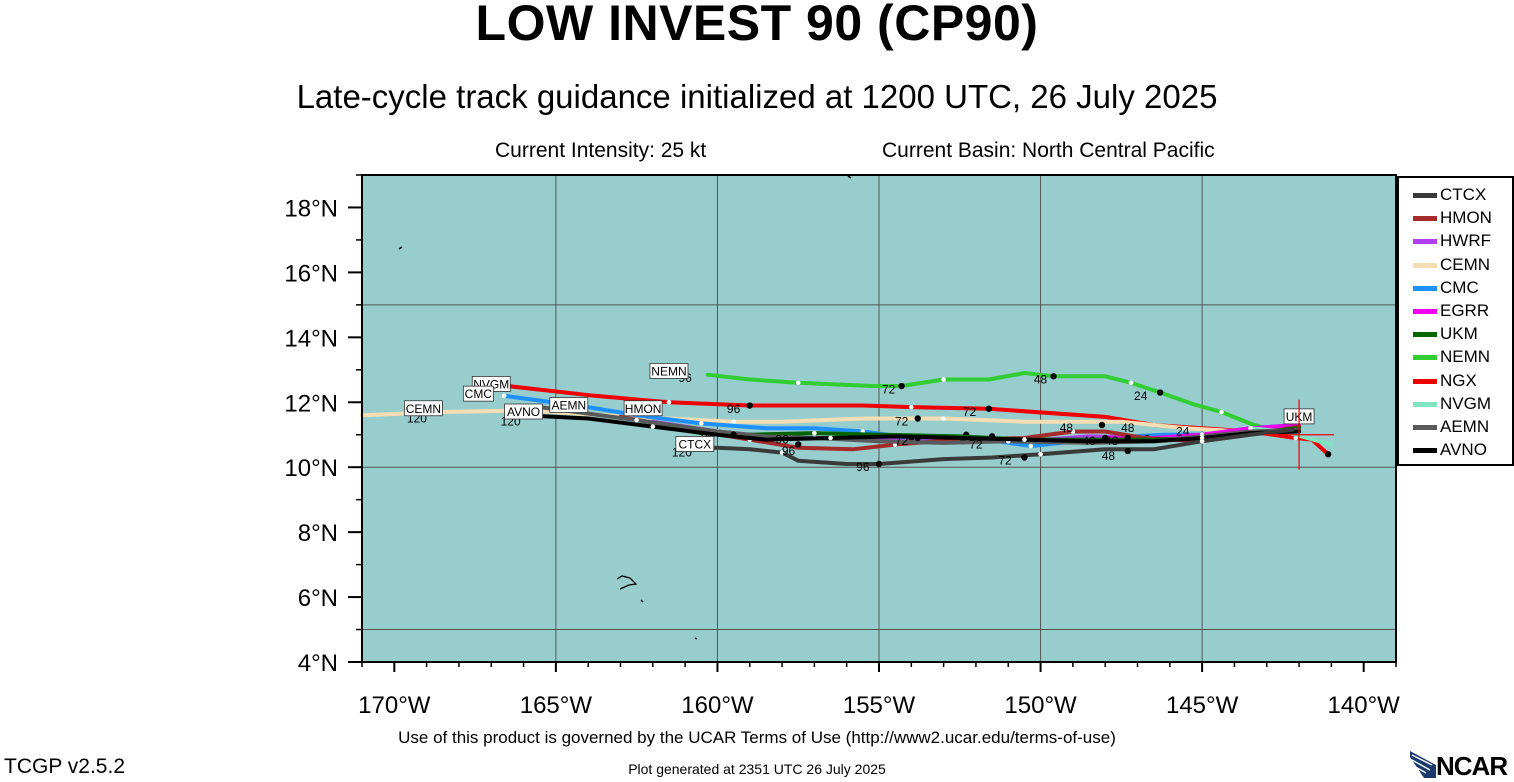 The image size is (1514, 782). I want to click on ncar-logo: NCAR, so click(1461, 766).